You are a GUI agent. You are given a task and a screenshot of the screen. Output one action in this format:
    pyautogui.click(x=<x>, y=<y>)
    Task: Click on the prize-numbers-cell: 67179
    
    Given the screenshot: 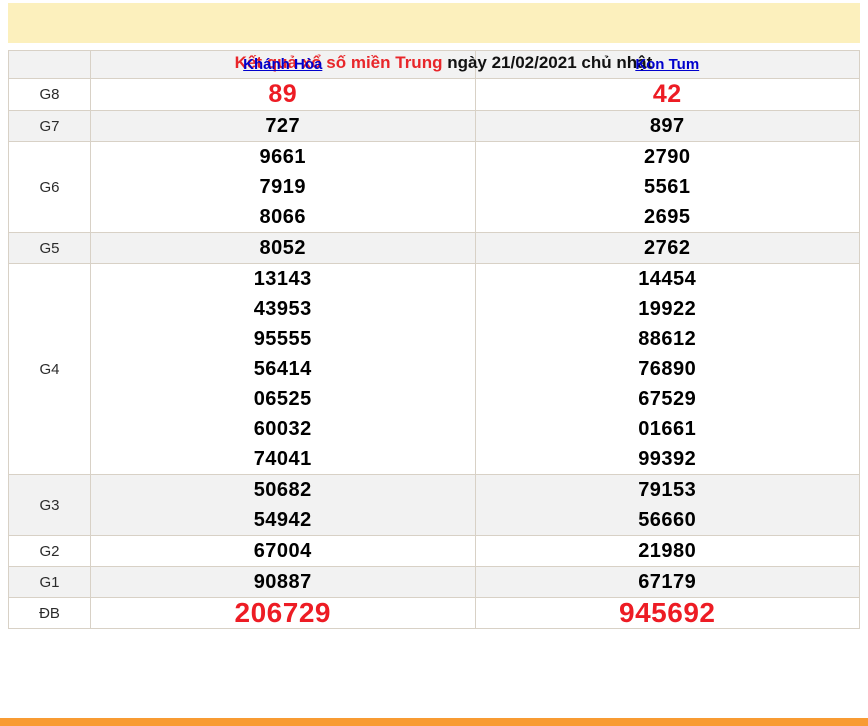 What is the action you would take?
    pyautogui.click(x=667, y=582)
    